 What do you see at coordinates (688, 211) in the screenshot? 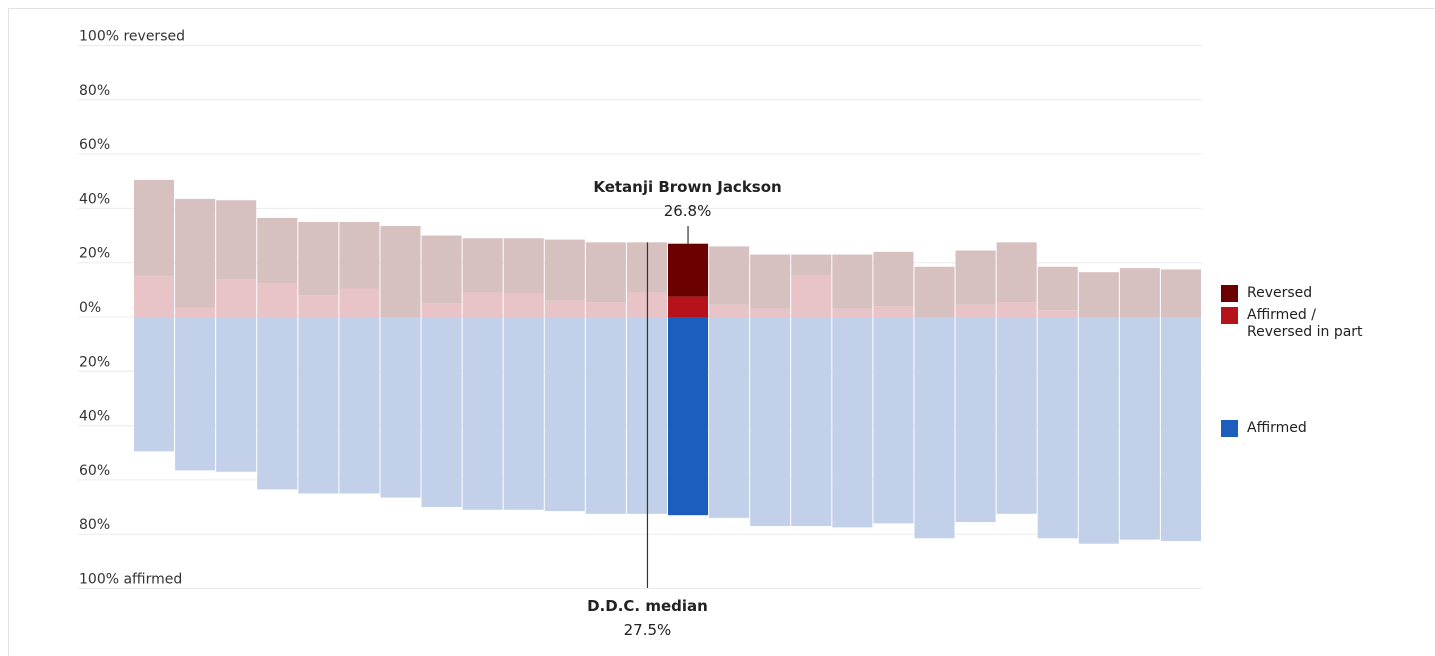
I see `highlight-value: 26.8%` at bounding box center [688, 211].